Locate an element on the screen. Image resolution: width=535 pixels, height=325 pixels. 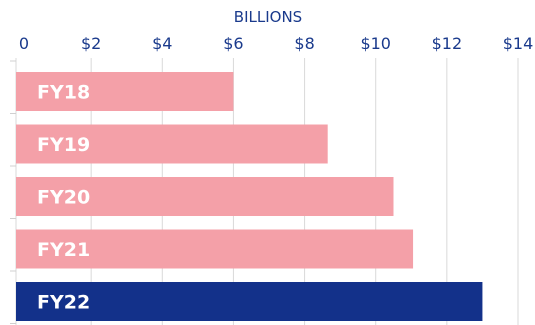
x-axis-ticks: 0 $2 $4 $6 $8 $10 $12 $14 is located at coordinates (276, 43).